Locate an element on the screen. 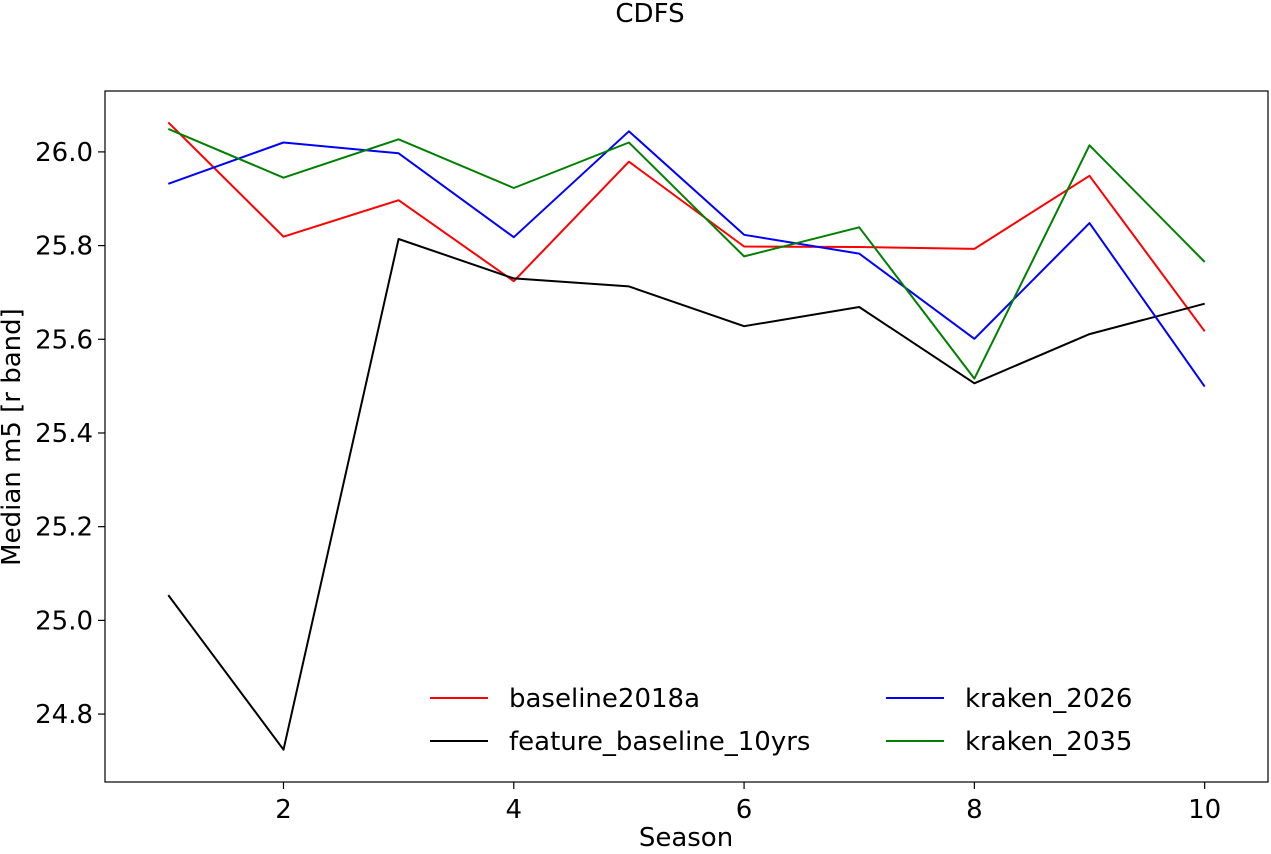 Image resolution: width=1271 pixels, height=854 pixels. x-axis: 2 4 6 8 10 is located at coordinates (748, 803).